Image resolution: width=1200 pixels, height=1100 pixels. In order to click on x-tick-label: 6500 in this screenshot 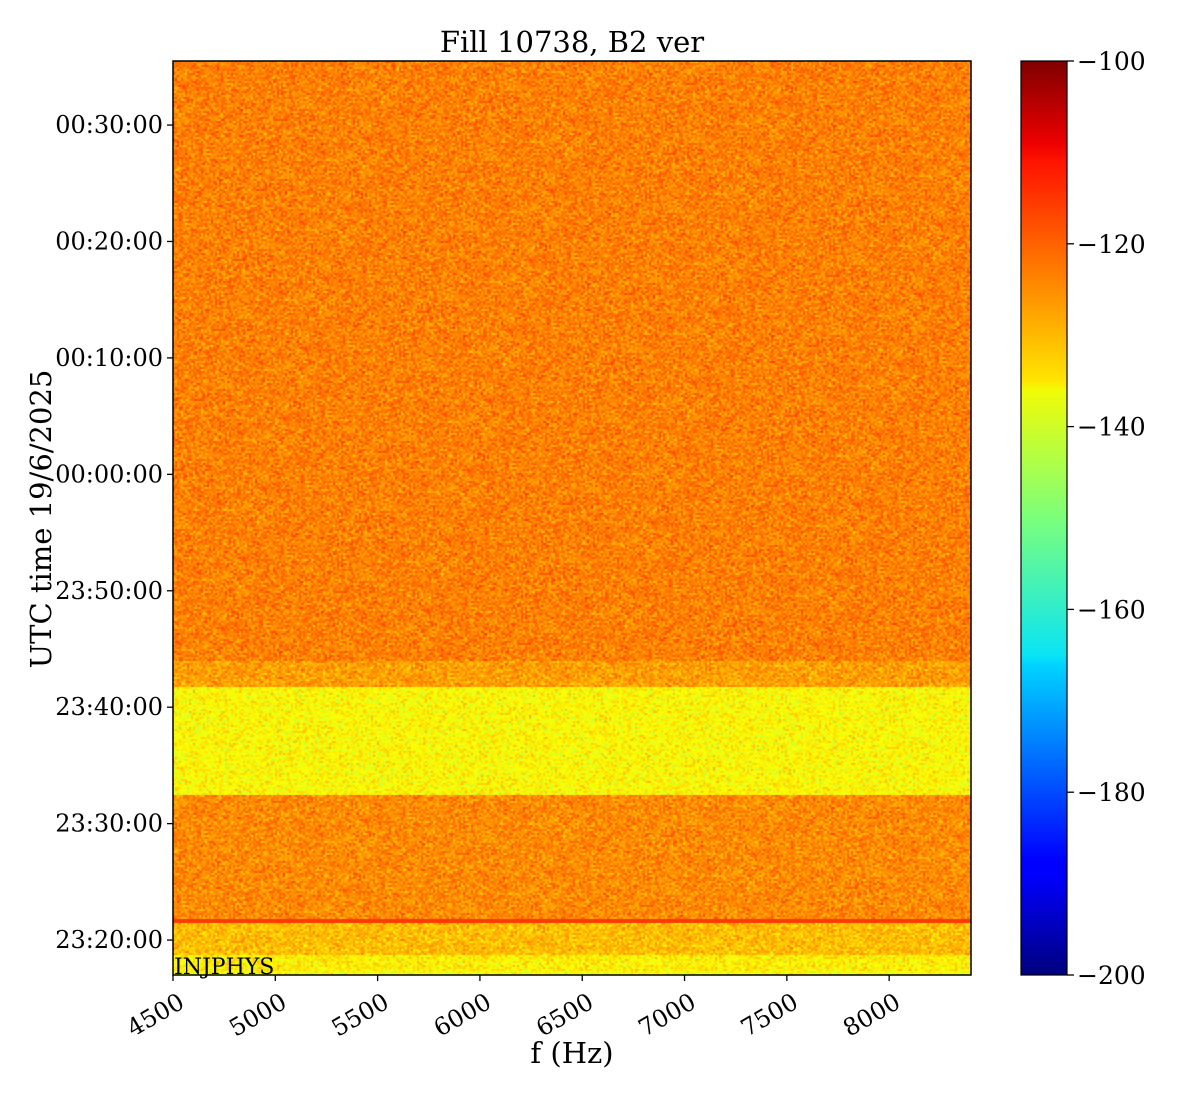, I will do `click(564, 1015)`.